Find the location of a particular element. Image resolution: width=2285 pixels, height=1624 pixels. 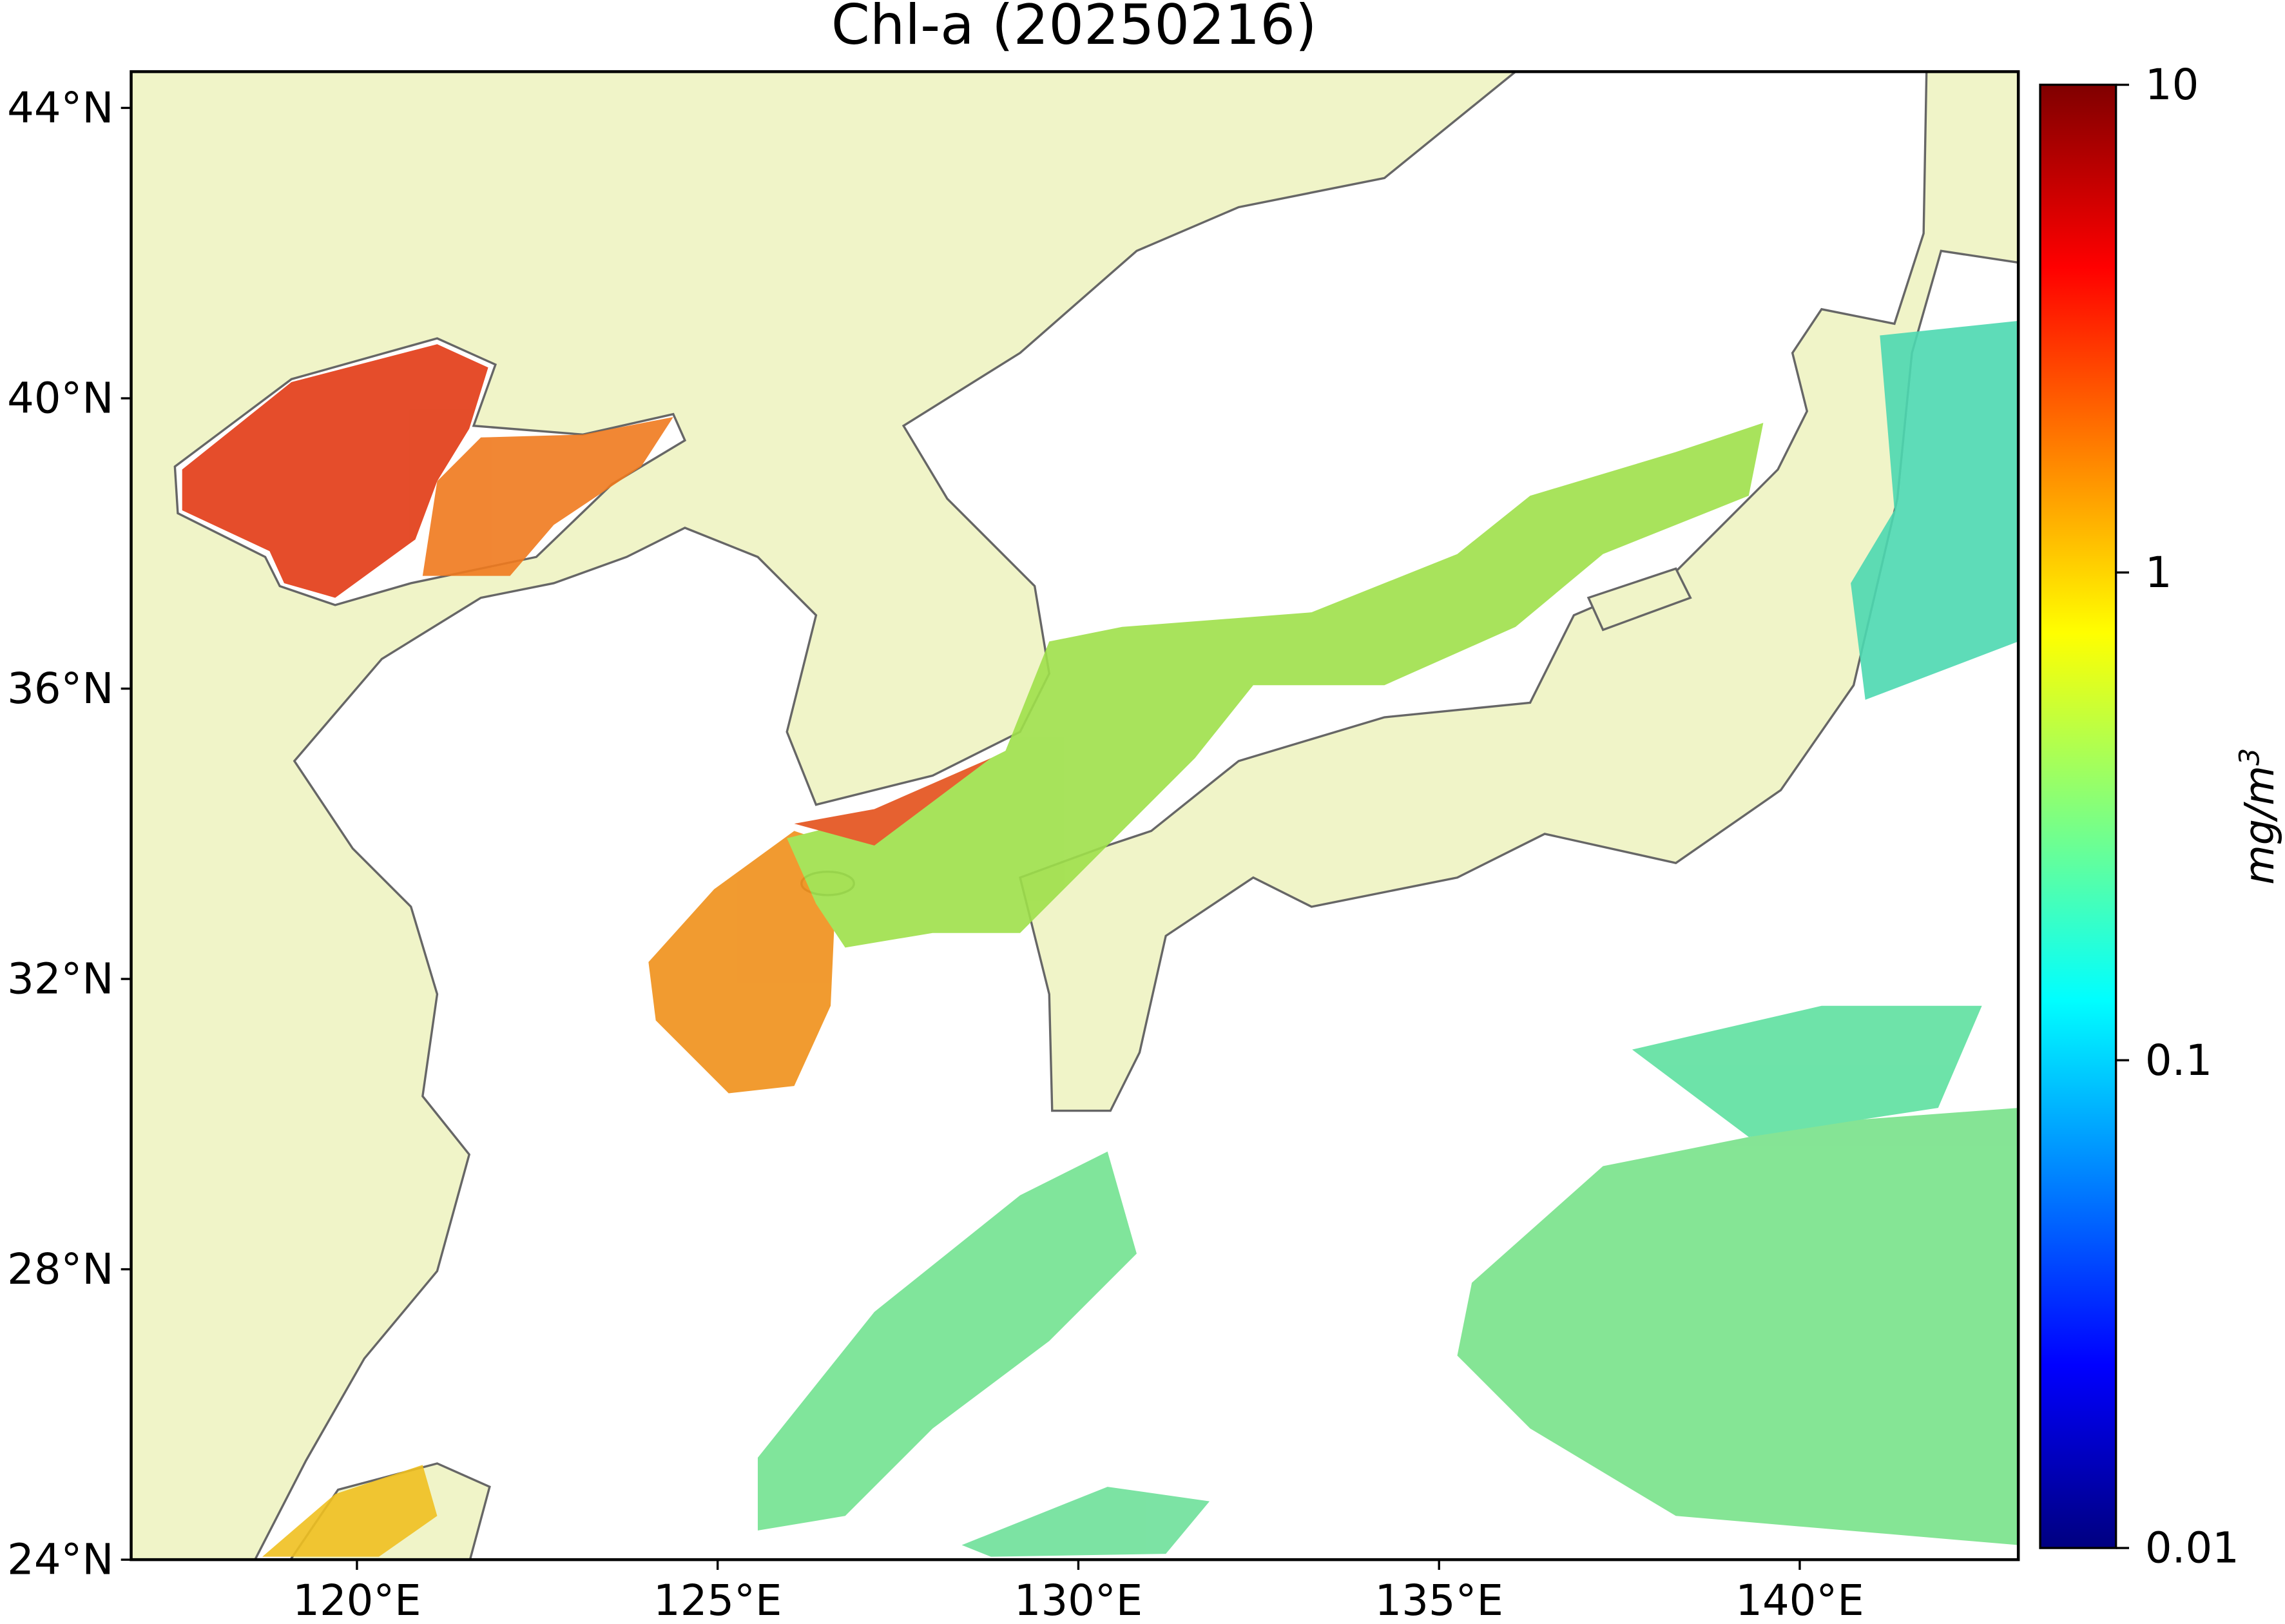

y-tick-label: 36°N is located at coordinates (60, 688).